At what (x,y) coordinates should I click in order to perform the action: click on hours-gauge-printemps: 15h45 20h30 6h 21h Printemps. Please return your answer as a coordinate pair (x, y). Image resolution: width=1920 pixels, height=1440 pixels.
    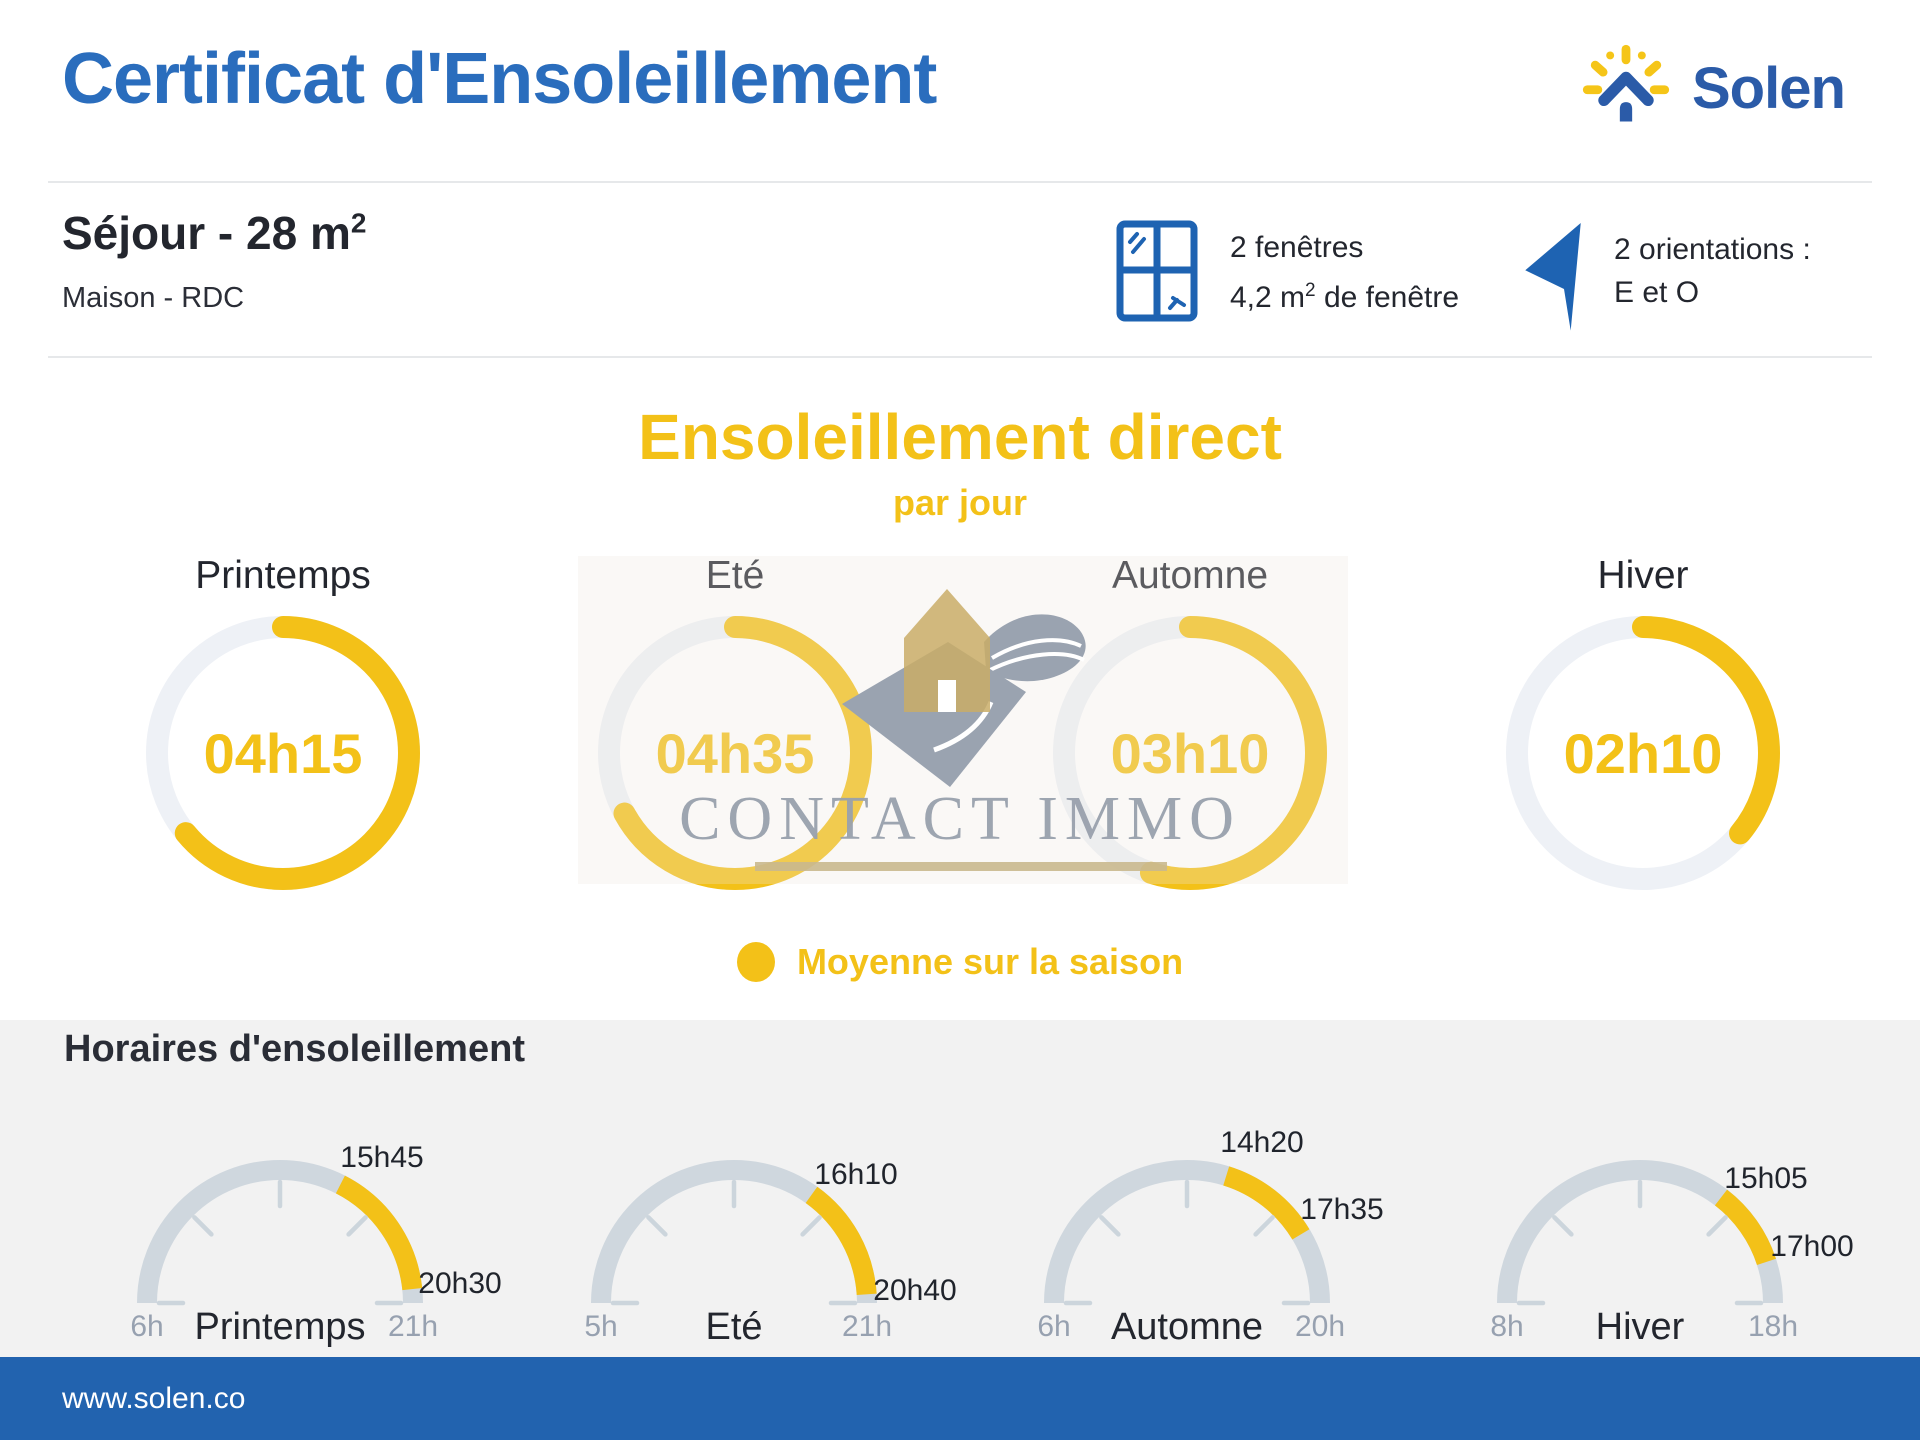
    Looking at the image, I should click on (300, 1235).